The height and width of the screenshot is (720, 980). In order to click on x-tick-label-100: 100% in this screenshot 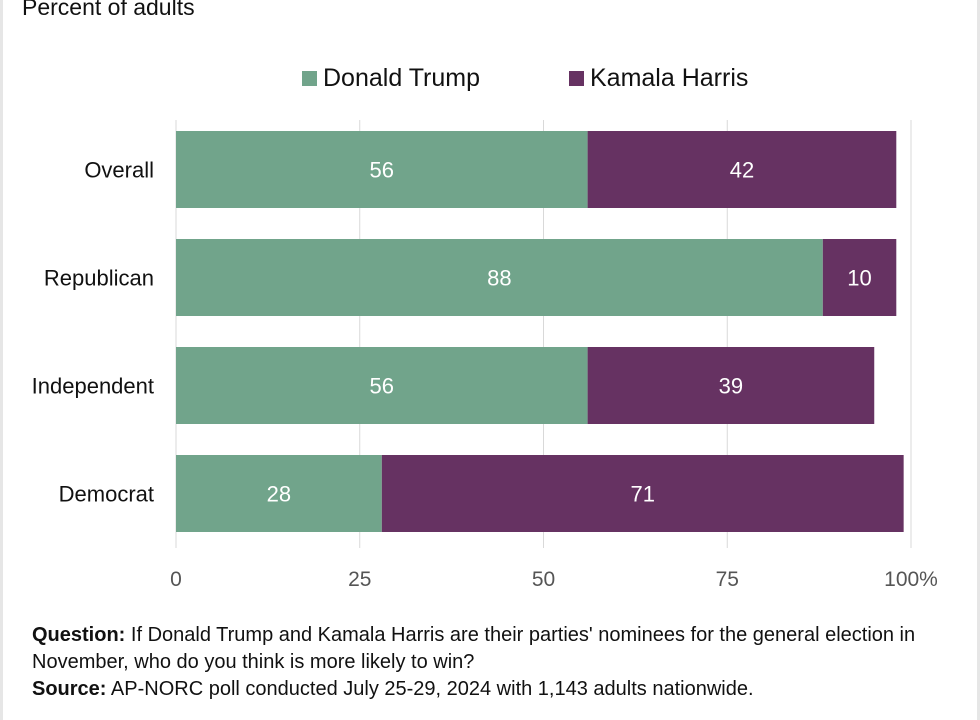, I will do `click(911, 579)`.